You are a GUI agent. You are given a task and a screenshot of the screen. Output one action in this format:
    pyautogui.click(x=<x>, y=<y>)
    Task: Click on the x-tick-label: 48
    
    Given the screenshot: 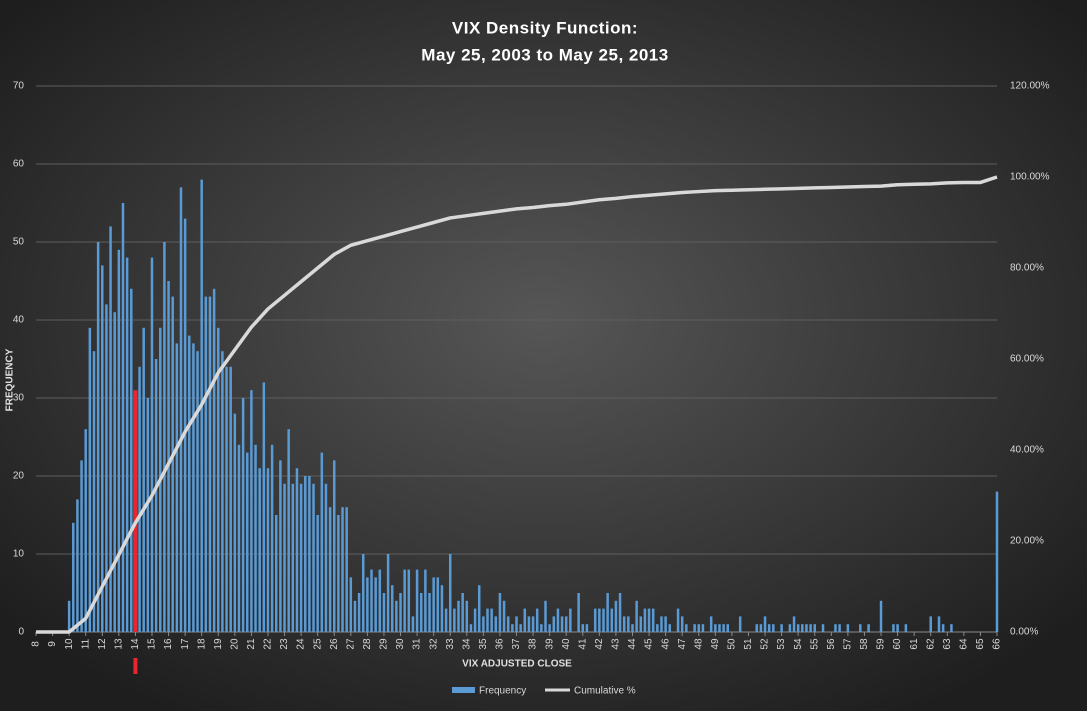 What is the action you would take?
    pyautogui.click(x=698, y=644)
    